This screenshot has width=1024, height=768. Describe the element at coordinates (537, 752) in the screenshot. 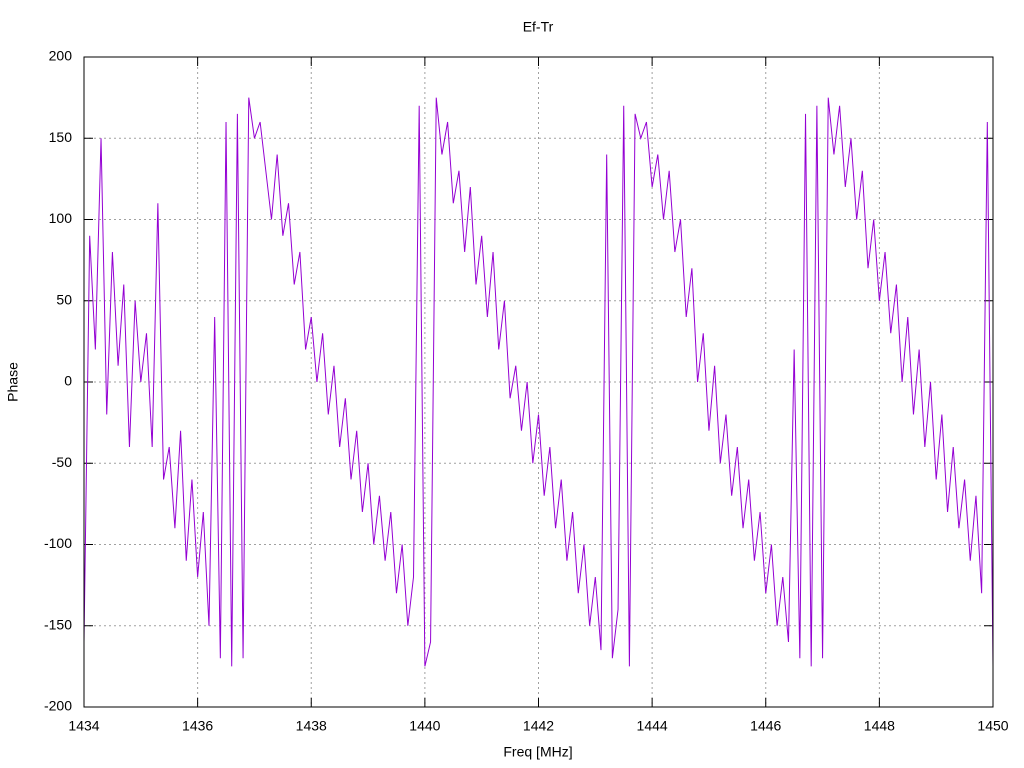

I see `x-axis-label: Freq [MHz]` at that location.